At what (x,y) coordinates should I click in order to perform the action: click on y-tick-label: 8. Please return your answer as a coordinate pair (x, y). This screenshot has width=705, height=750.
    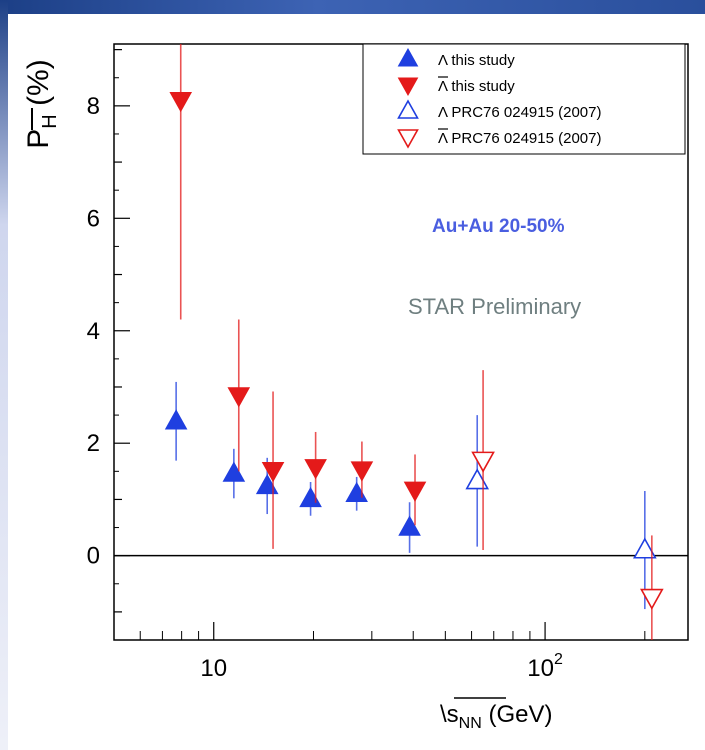
    Looking at the image, I should click on (93, 106).